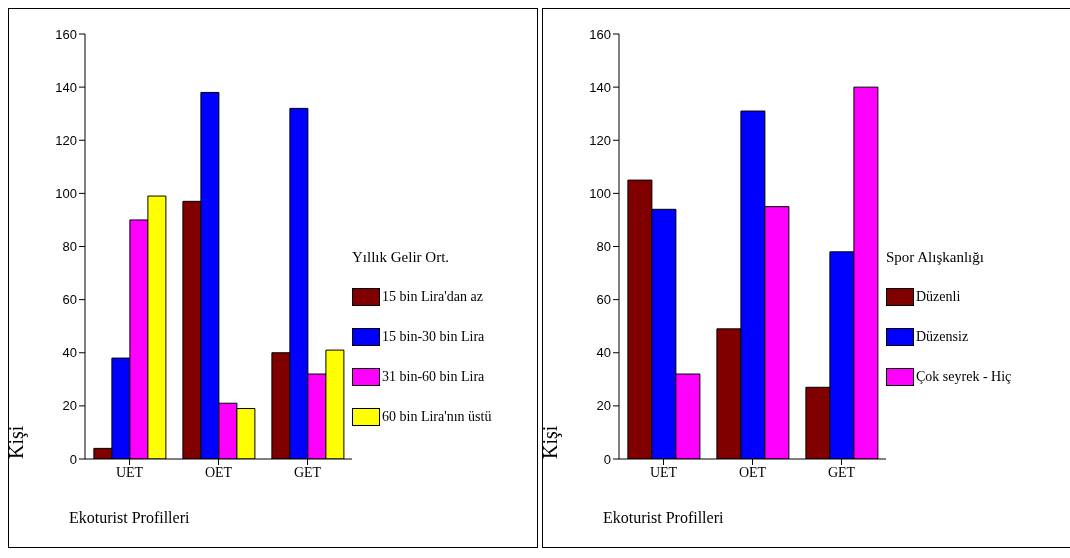  Describe the element at coordinates (942, 337) in the screenshot. I see `legend-label: Düzensiz` at that location.